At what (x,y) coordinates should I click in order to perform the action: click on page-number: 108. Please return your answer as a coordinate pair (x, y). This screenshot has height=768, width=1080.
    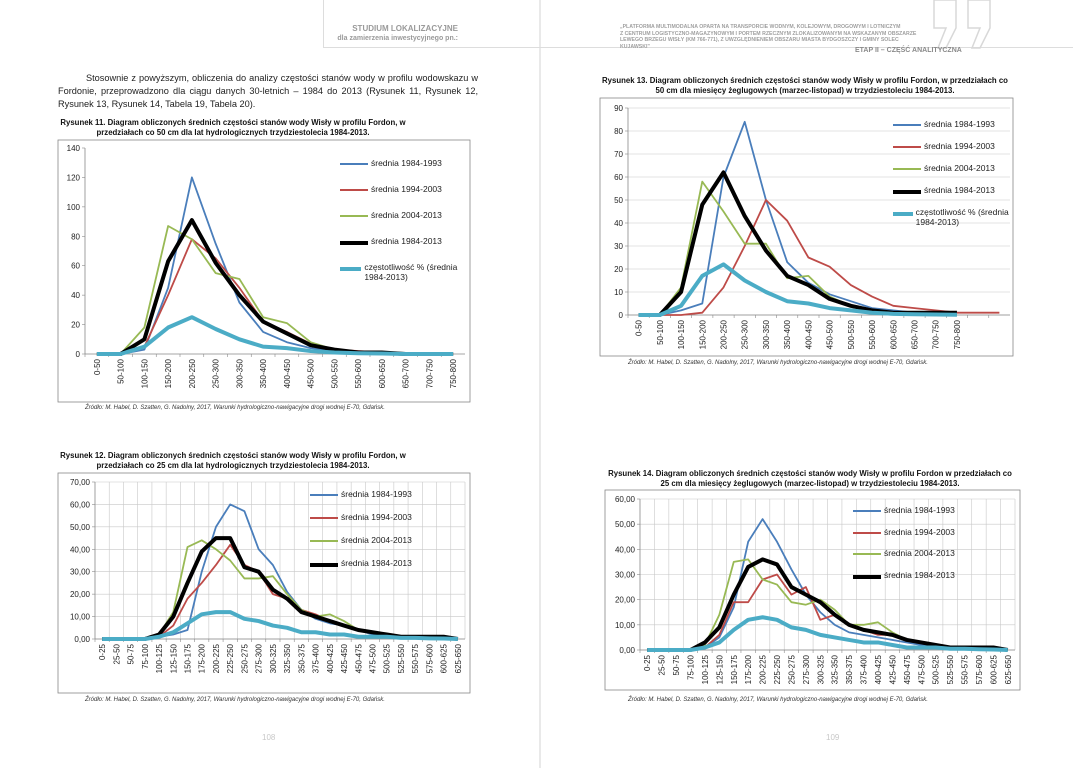
    Looking at the image, I should click on (269, 737).